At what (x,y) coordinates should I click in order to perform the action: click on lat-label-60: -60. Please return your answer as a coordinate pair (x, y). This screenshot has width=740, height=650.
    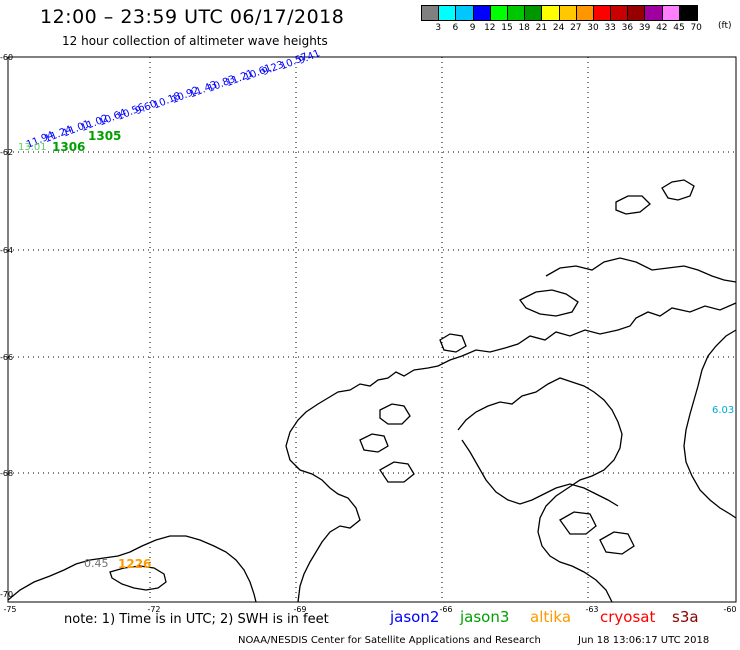
    Looking at the image, I should click on (6, 57).